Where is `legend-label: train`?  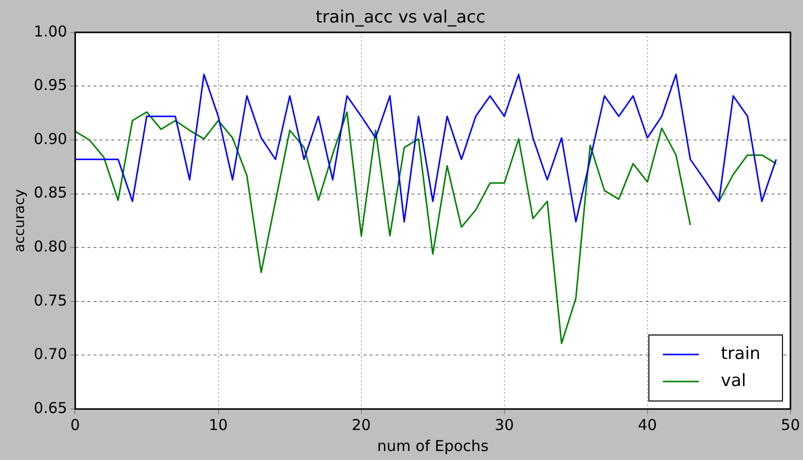 legend-label: train is located at coordinates (740, 354).